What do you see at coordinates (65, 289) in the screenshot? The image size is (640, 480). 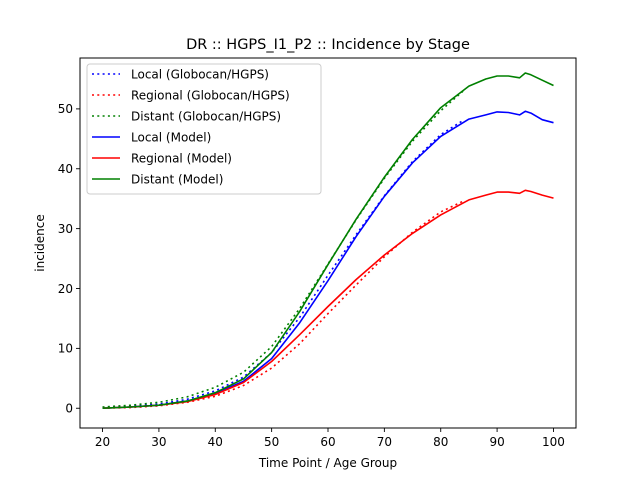 I see `y-tick-label: 20` at bounding box center [65, 289].